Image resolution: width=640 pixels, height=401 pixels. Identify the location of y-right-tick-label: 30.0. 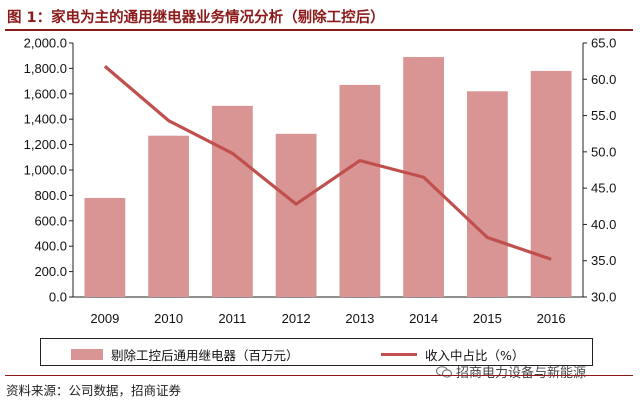
(603, 297).